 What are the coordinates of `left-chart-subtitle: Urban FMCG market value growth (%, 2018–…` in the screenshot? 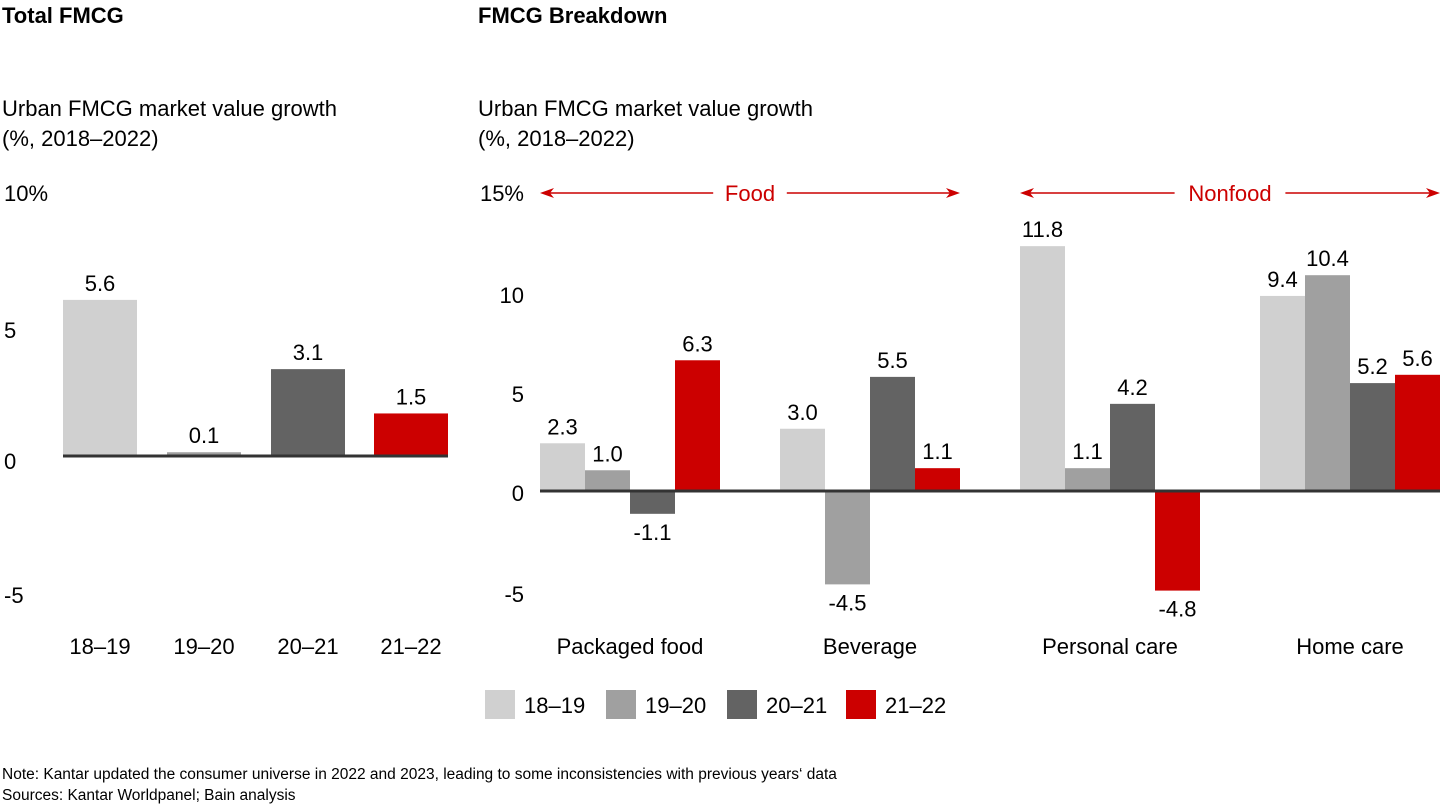 It's located at (169, 124).